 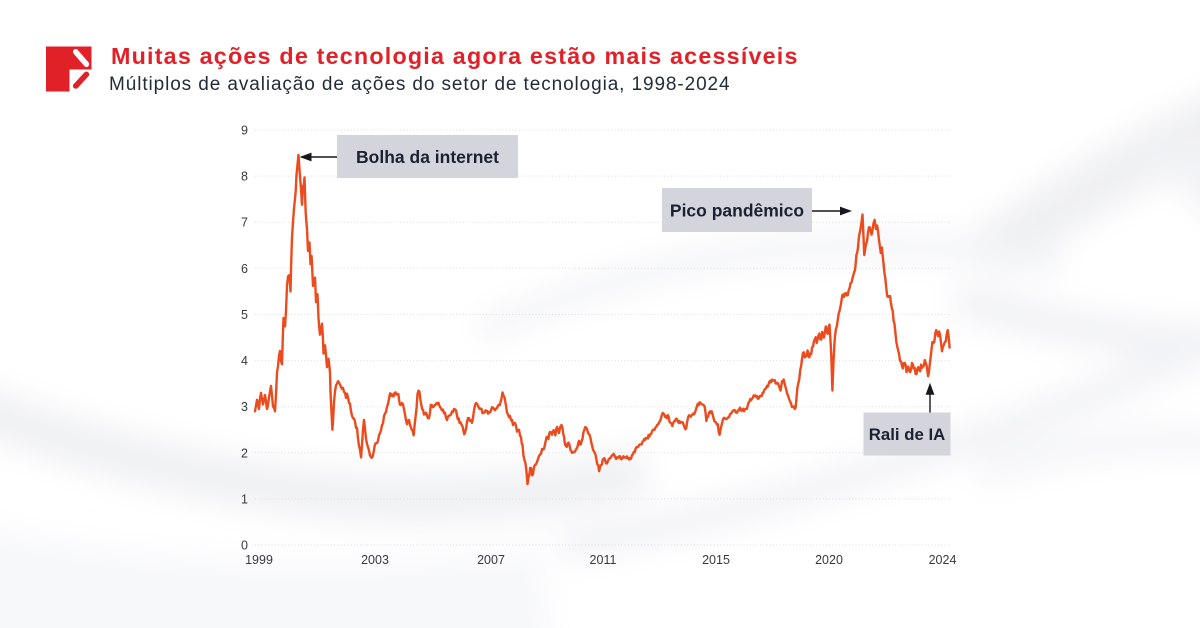 I want to click on svg-text: 7, so click(x=244, y=223).